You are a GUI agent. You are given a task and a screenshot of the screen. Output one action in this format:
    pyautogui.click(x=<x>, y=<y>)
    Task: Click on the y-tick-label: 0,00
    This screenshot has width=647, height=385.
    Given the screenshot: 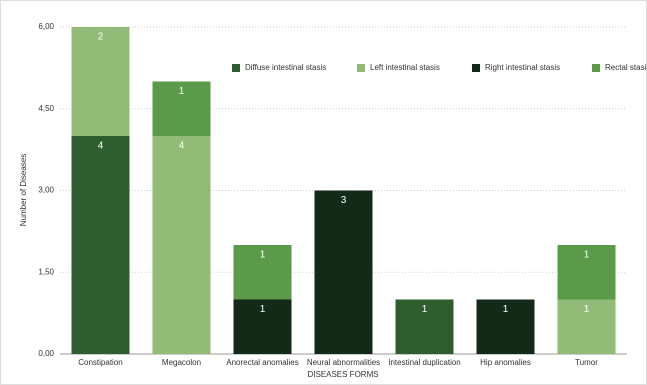 What is the action you would take?
    pyautogui.click(x=46, y=353)
    